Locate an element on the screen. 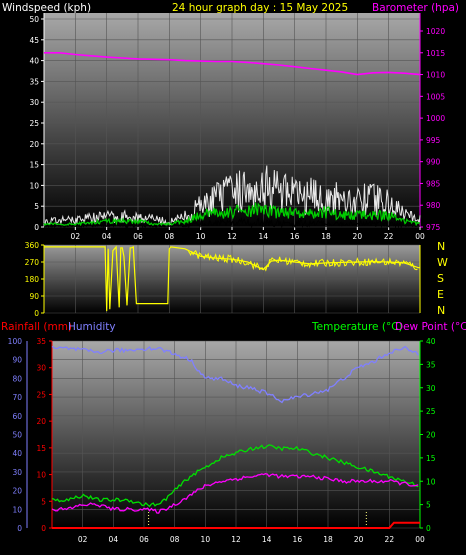 This screenshot has width=466, height=555. wind-x-tick-label: 08 is located at coordinates (170, 236).